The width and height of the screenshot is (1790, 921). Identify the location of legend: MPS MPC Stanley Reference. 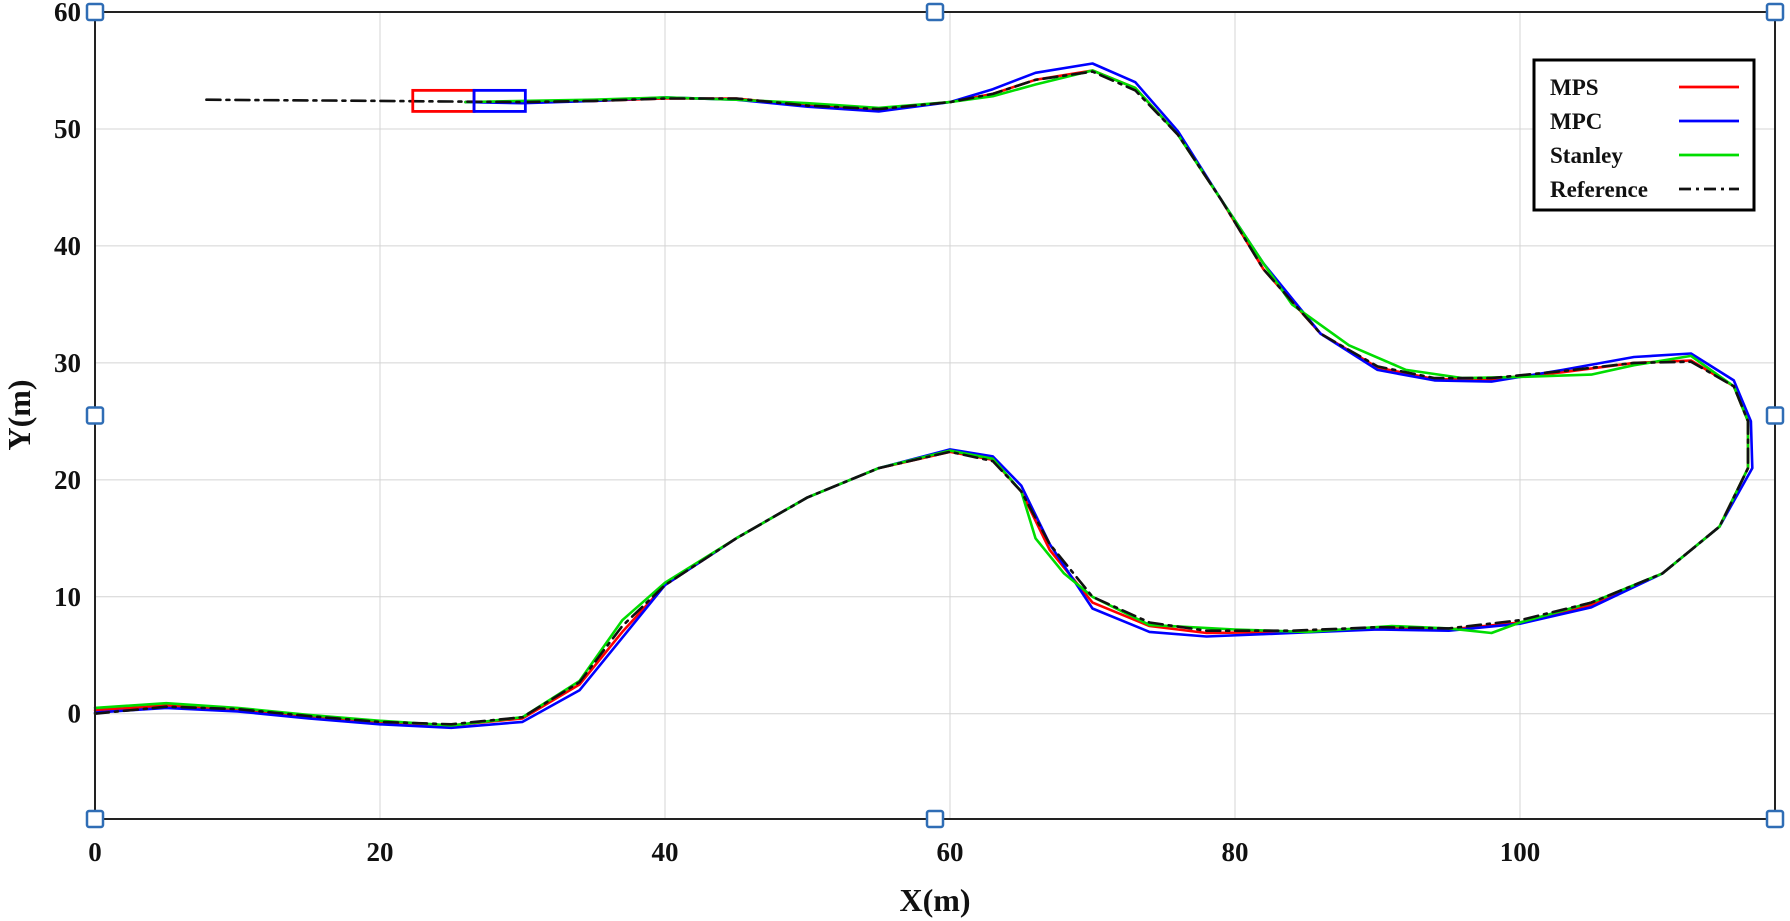
(1644, 135).